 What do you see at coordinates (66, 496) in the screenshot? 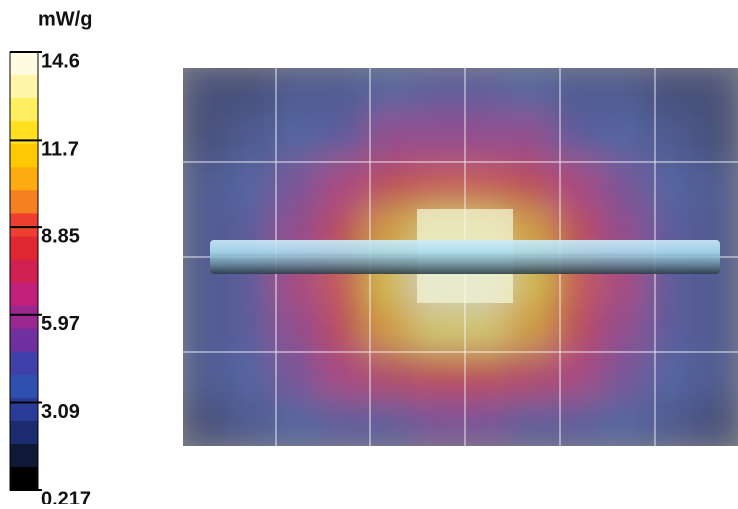
I see `colorbar-tick-label: 0.217` at bounding box center [66, 496].